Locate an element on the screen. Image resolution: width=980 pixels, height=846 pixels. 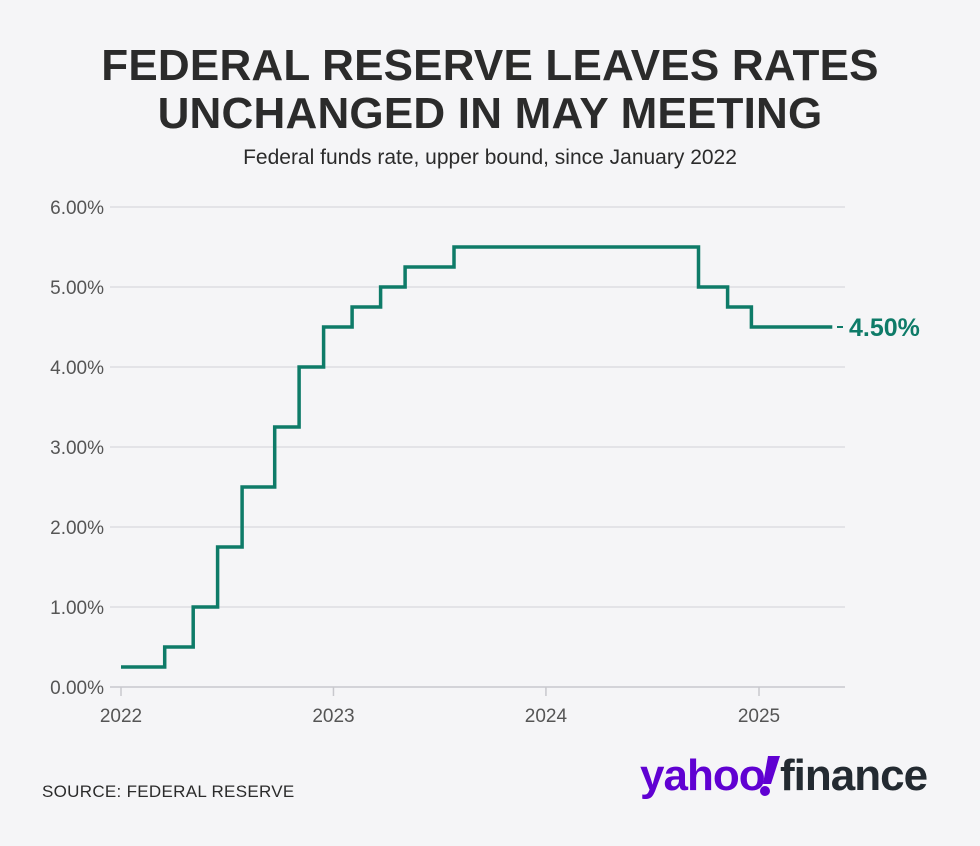
source-note: SOURCE: FEDERAL RESERVE is located at coordinates (168, 791).